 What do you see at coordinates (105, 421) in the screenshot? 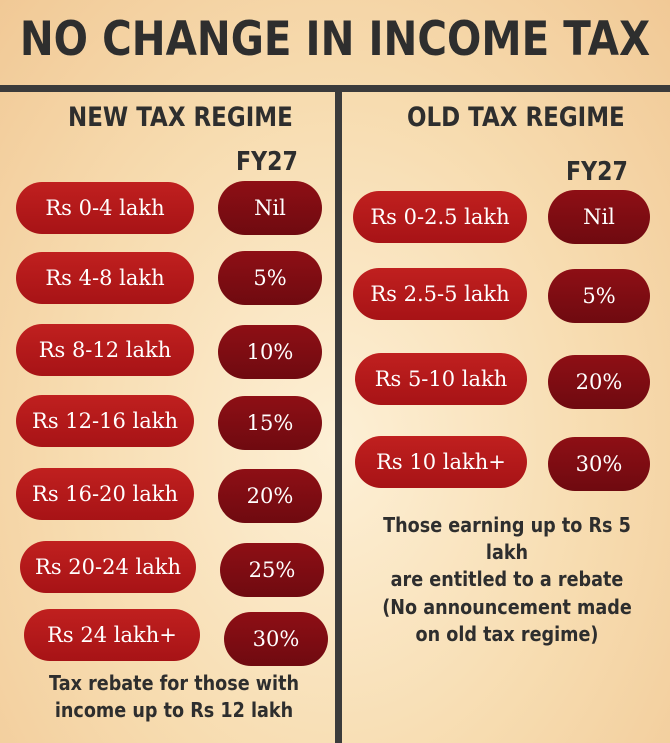
I see `new-slab-range: Rs 12-16 lakh` at bounding box center [105, 421].